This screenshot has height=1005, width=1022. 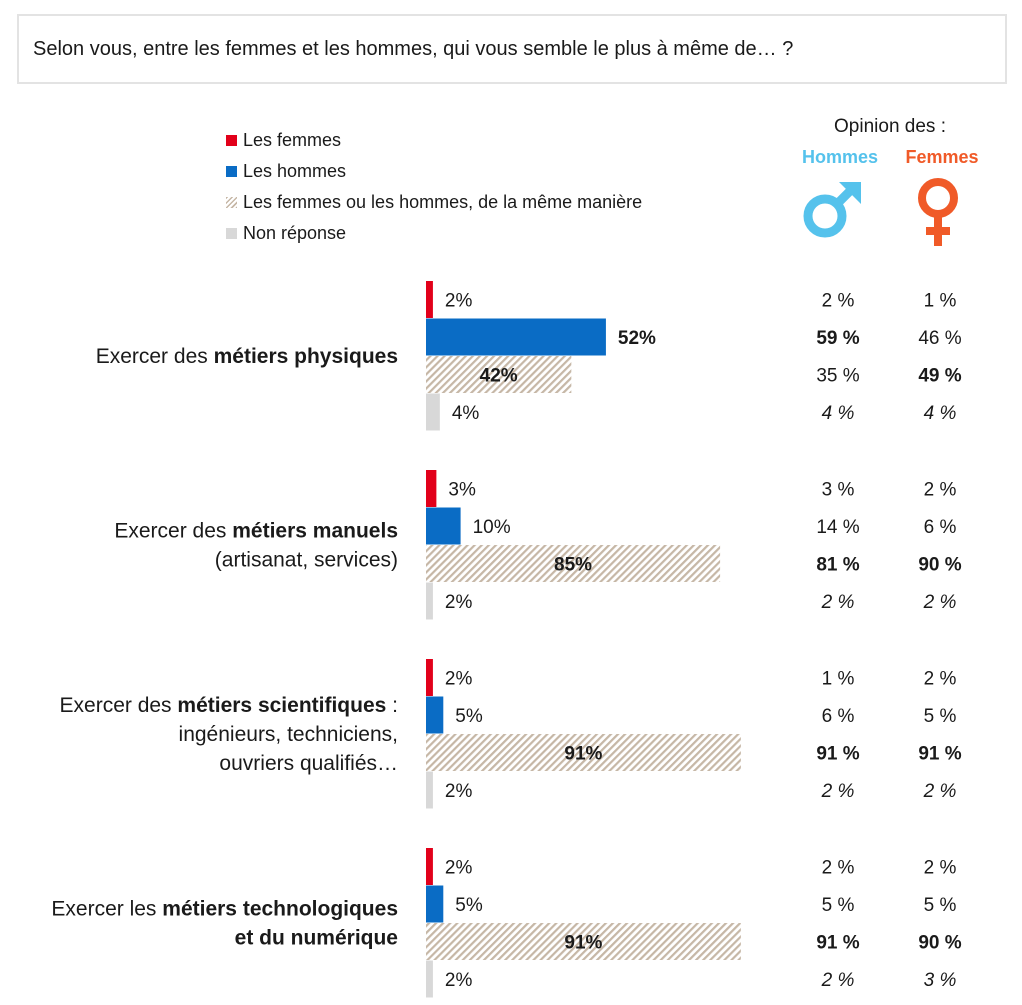 I want to click on category-label: (artisanat, services), so click(x=306, y=560).